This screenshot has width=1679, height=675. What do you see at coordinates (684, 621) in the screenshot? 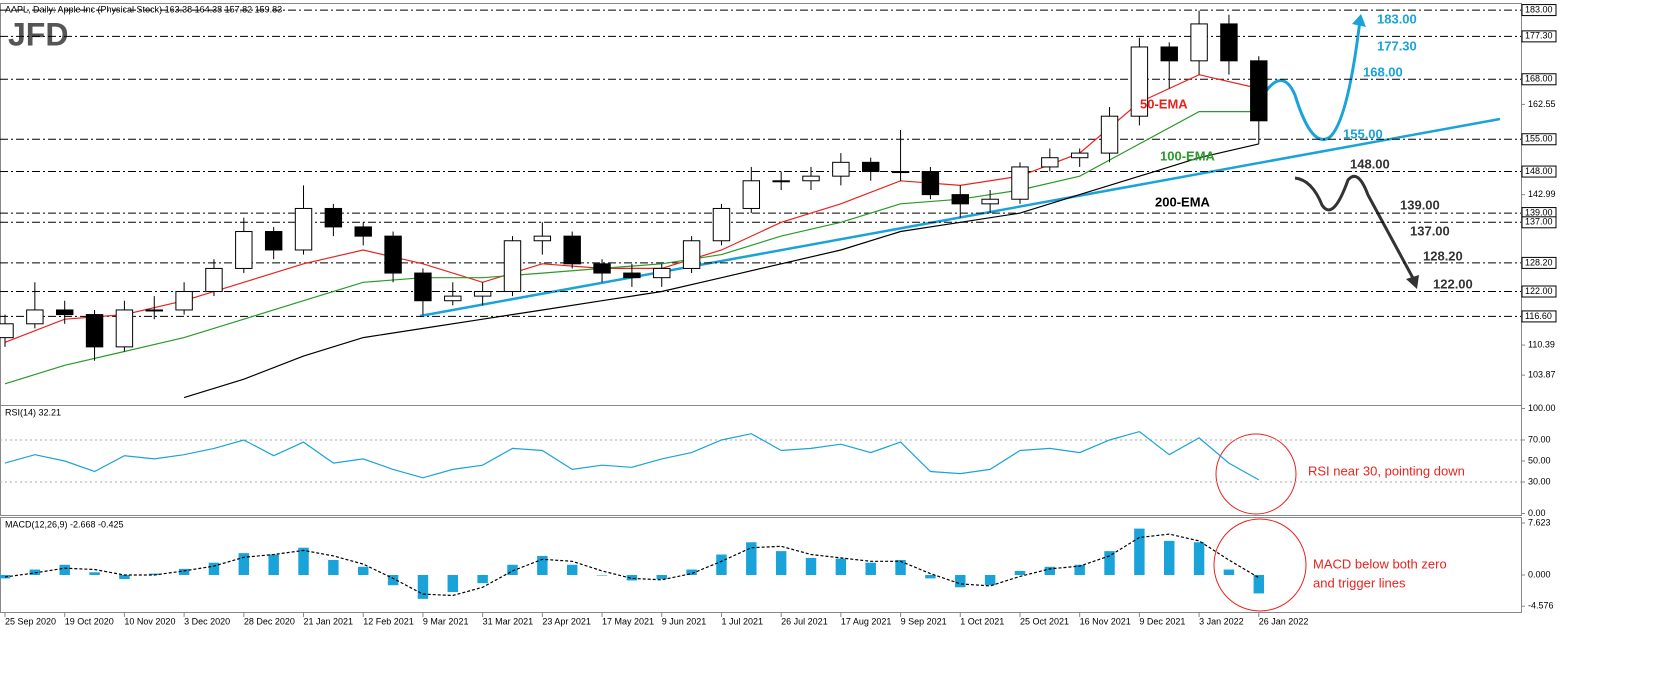
I see `x-tick-label: 9 Jun 2021` at bounding box center [684, 621].